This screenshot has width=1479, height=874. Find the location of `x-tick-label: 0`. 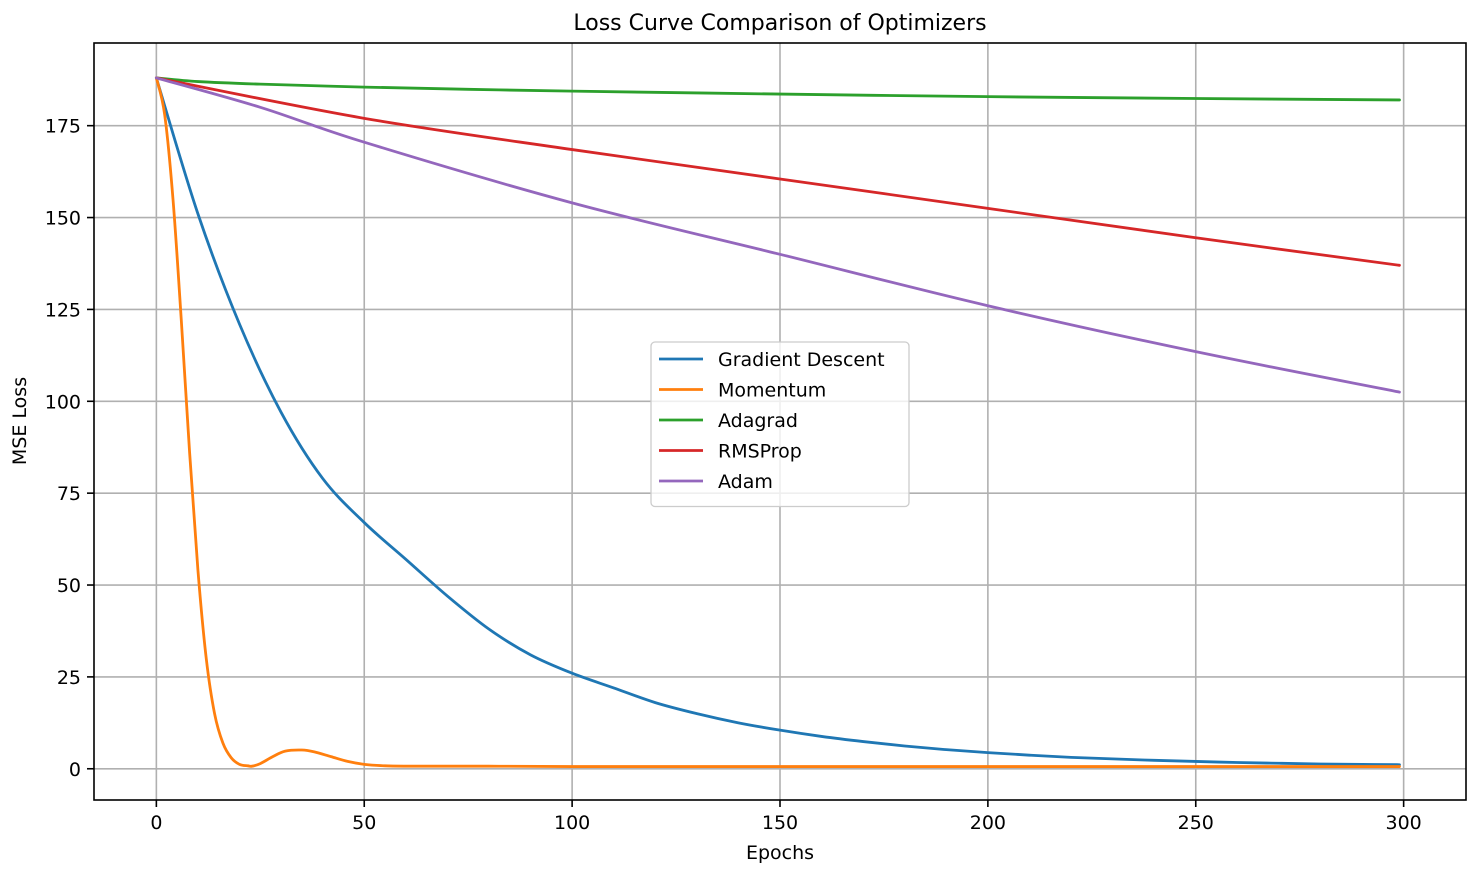

x-tick-label: 0 is located at coordinates (156, 823).